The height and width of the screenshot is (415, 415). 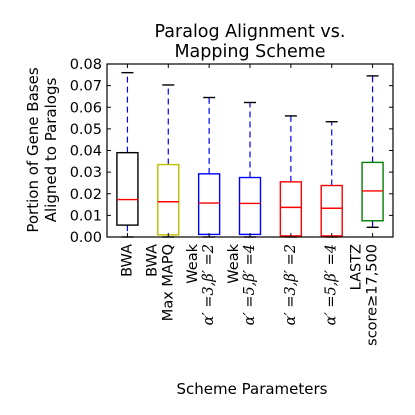 What do you see at coordinates (51, 150) in the screenshot?
I see `y-axis-label-line-2: Aligned to Paralogs` at bounding box center [51, 150].